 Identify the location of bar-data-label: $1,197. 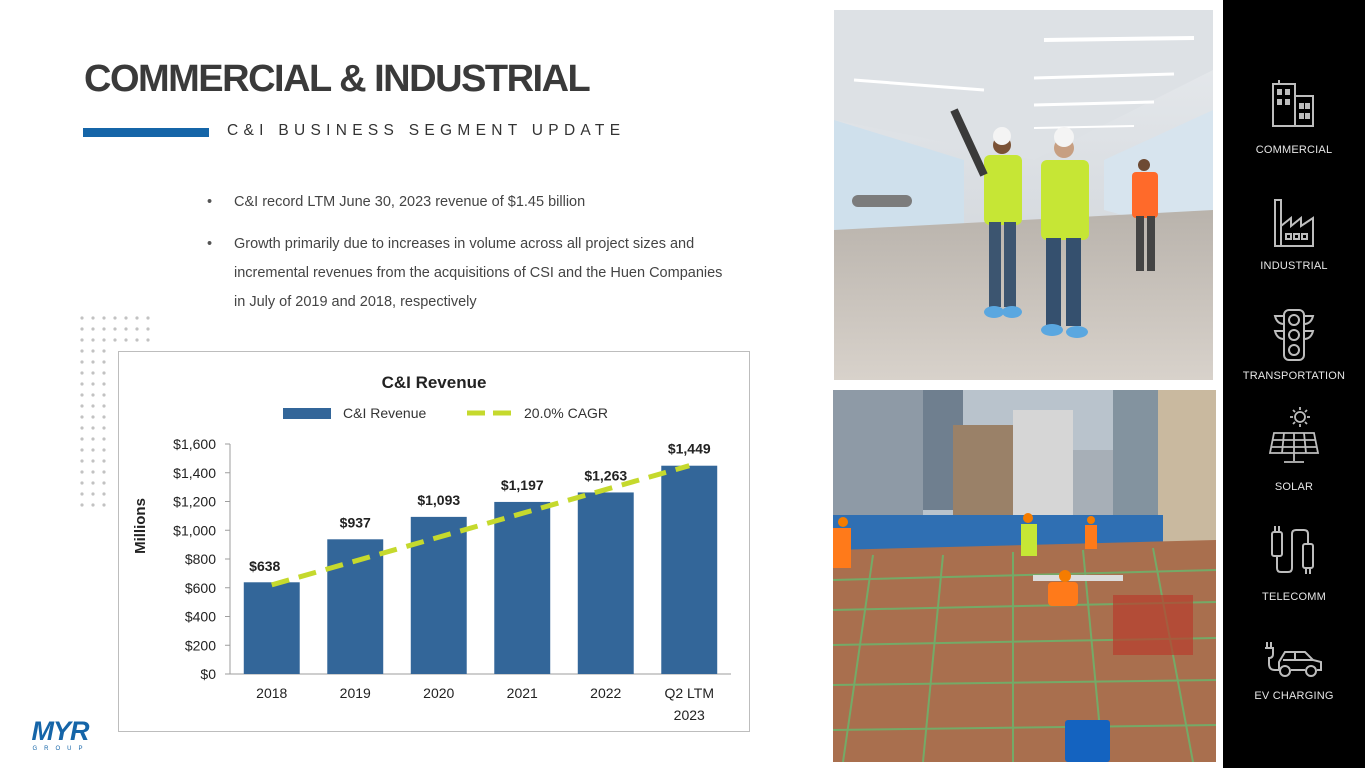
(522, 485).